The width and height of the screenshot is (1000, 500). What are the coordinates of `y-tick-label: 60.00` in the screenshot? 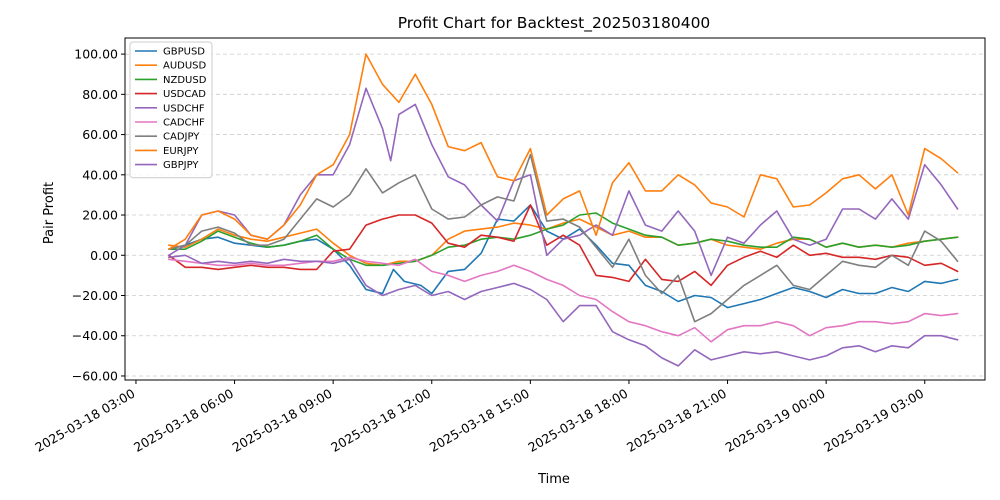 It's located at (100, 134).